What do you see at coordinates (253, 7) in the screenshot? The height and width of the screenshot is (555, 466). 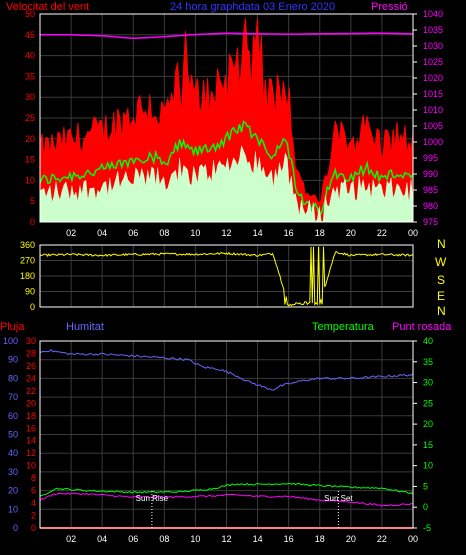 I see `chart-date-title: 24 hora graphdata 03 Enero 2020` at bounding box center [253, 7].